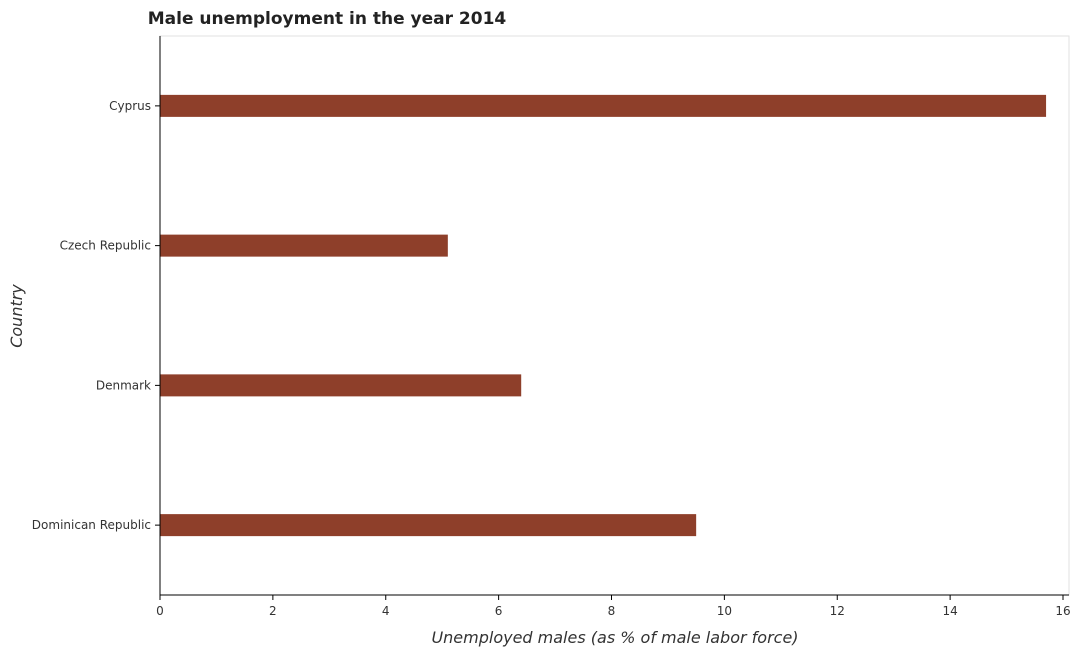 The width and height of the screenshot is (1075, 650). I want to click on x-tick-label: 12, so click(837, 611).